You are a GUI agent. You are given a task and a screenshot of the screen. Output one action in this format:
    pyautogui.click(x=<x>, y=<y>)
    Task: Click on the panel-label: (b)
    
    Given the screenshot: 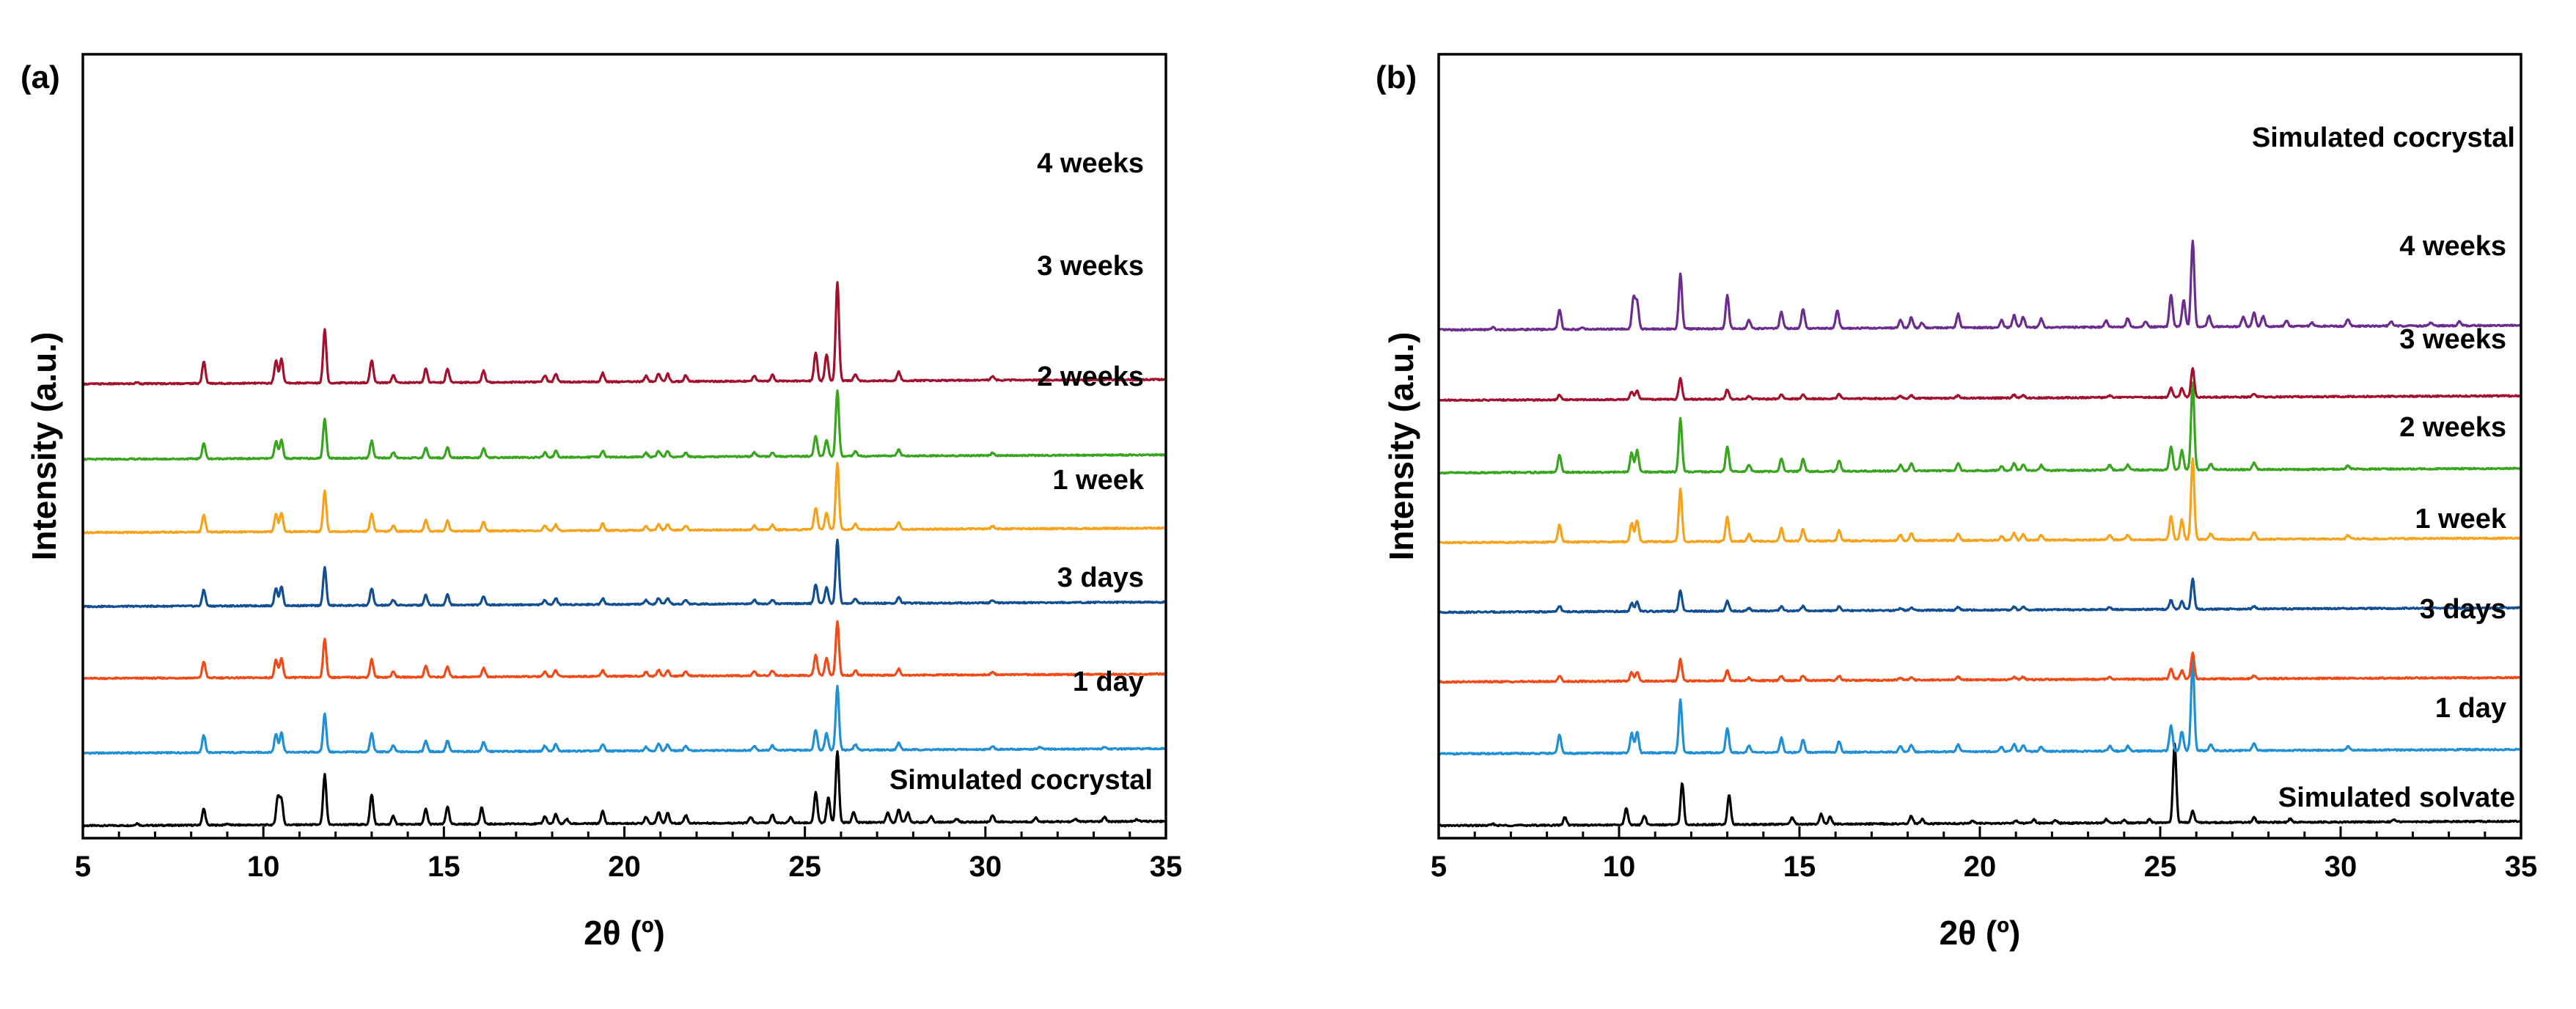 What is the action you would take?
    pyautogui.click(x=1397, y=77)
    